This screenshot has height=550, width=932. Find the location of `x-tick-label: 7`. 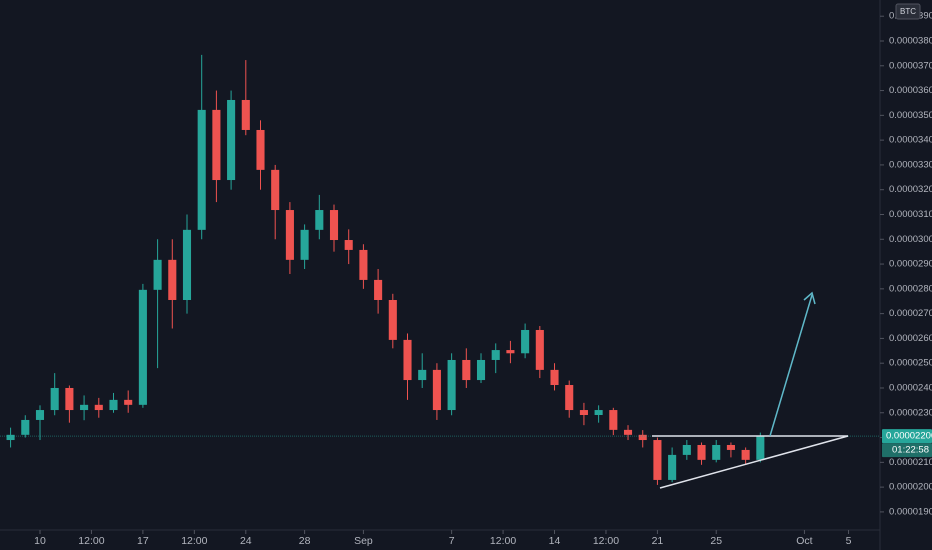

x-tick-label: 7 is located at coordinates (452, 541).